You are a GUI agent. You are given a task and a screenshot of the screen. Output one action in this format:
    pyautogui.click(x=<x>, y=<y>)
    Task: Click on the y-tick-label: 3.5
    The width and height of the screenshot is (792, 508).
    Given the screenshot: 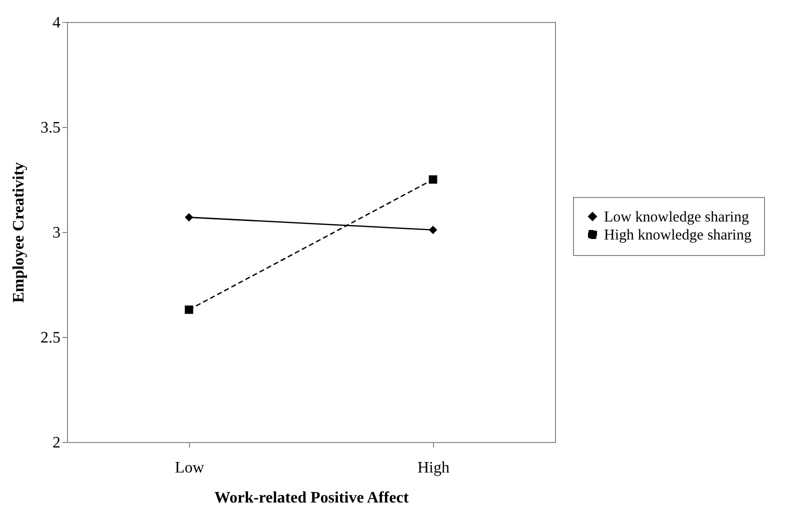 What is the action you would take?
    pyautogui.click(x=50, y=128)
    